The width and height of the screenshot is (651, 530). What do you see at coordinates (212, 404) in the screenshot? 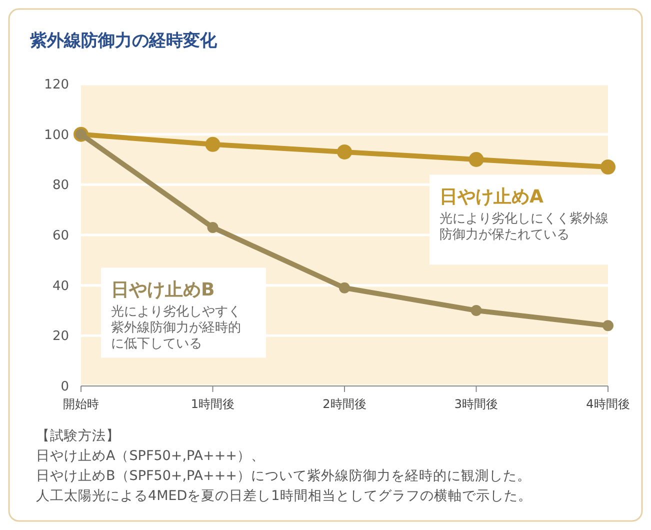
I see `x-tick-label: 1時間後` at bounding box center [212, 404].